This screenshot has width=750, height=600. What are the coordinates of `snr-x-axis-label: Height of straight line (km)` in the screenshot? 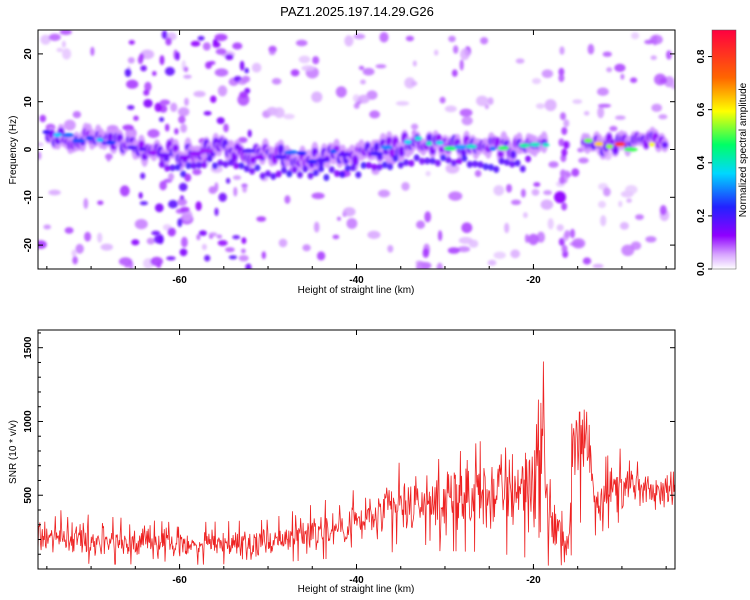 It's located at (356, 589).